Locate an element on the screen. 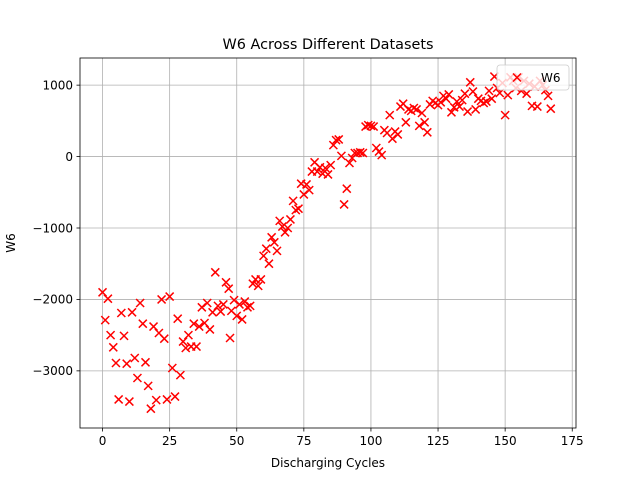 The height and width of the screenshot is (484, 640). x-tick-label: 50 is located at coordinates (236, 441).